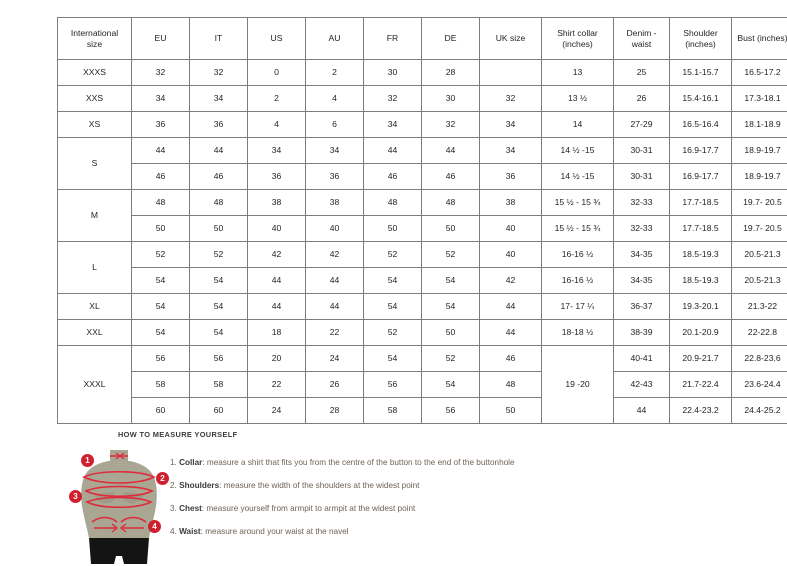  What do you see at coordinates (160, 176) in the screenshot?
I see `cell-eu: 46` at bounding box center [160, 176].